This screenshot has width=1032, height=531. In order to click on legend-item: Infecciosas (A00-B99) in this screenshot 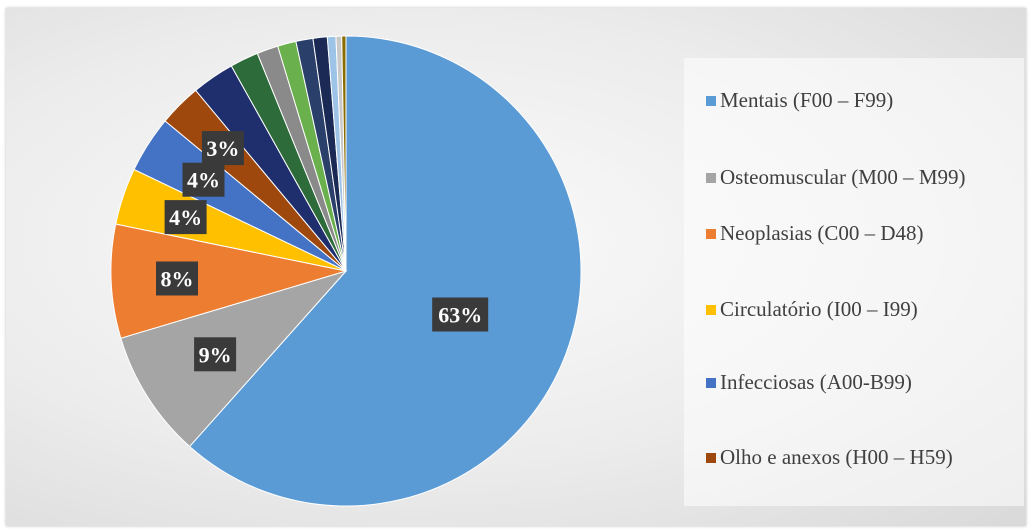, I will do `click(861, 382)`.